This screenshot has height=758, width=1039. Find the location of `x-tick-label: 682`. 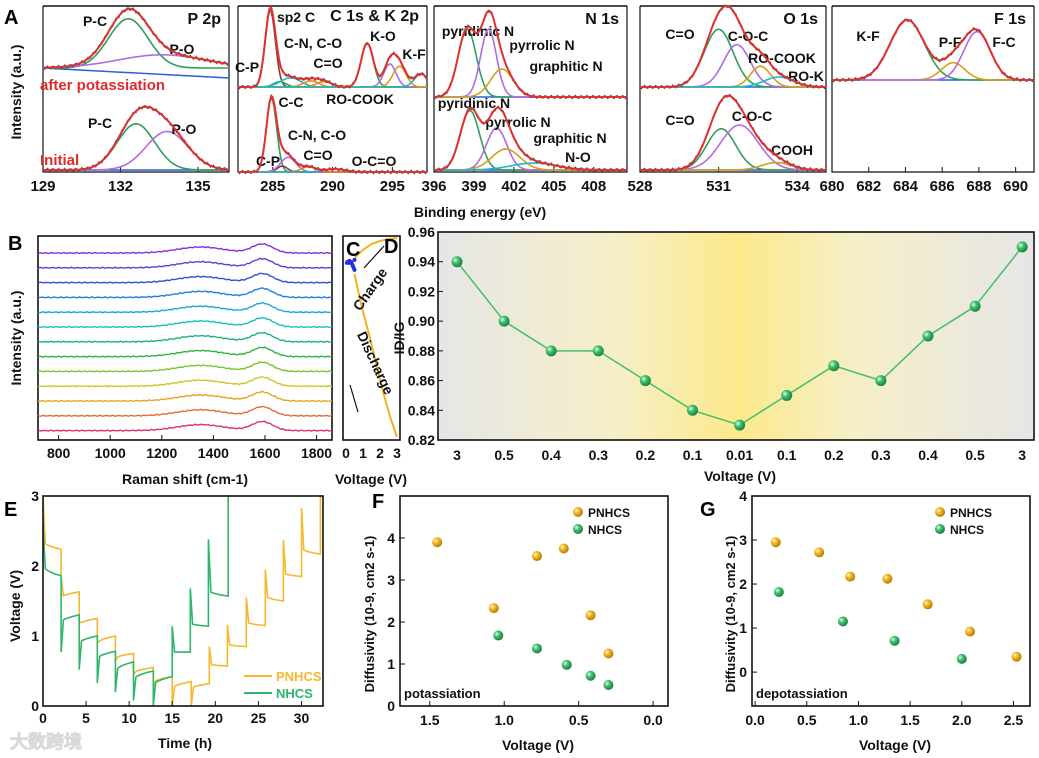

x-tick-label: 682 is located at coordinates (868, 186).